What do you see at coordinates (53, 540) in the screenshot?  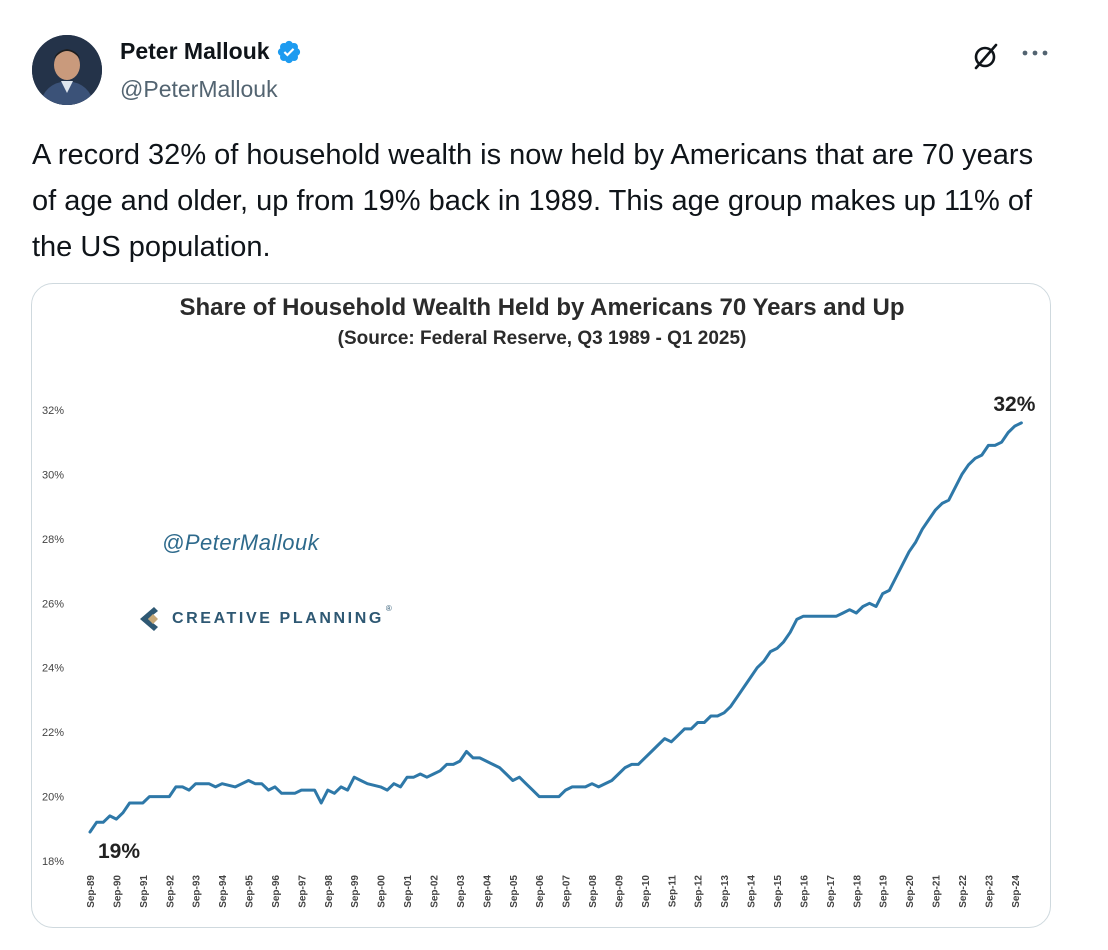 I see `y-tick-label: 28%` at bounding box center [53, 540].